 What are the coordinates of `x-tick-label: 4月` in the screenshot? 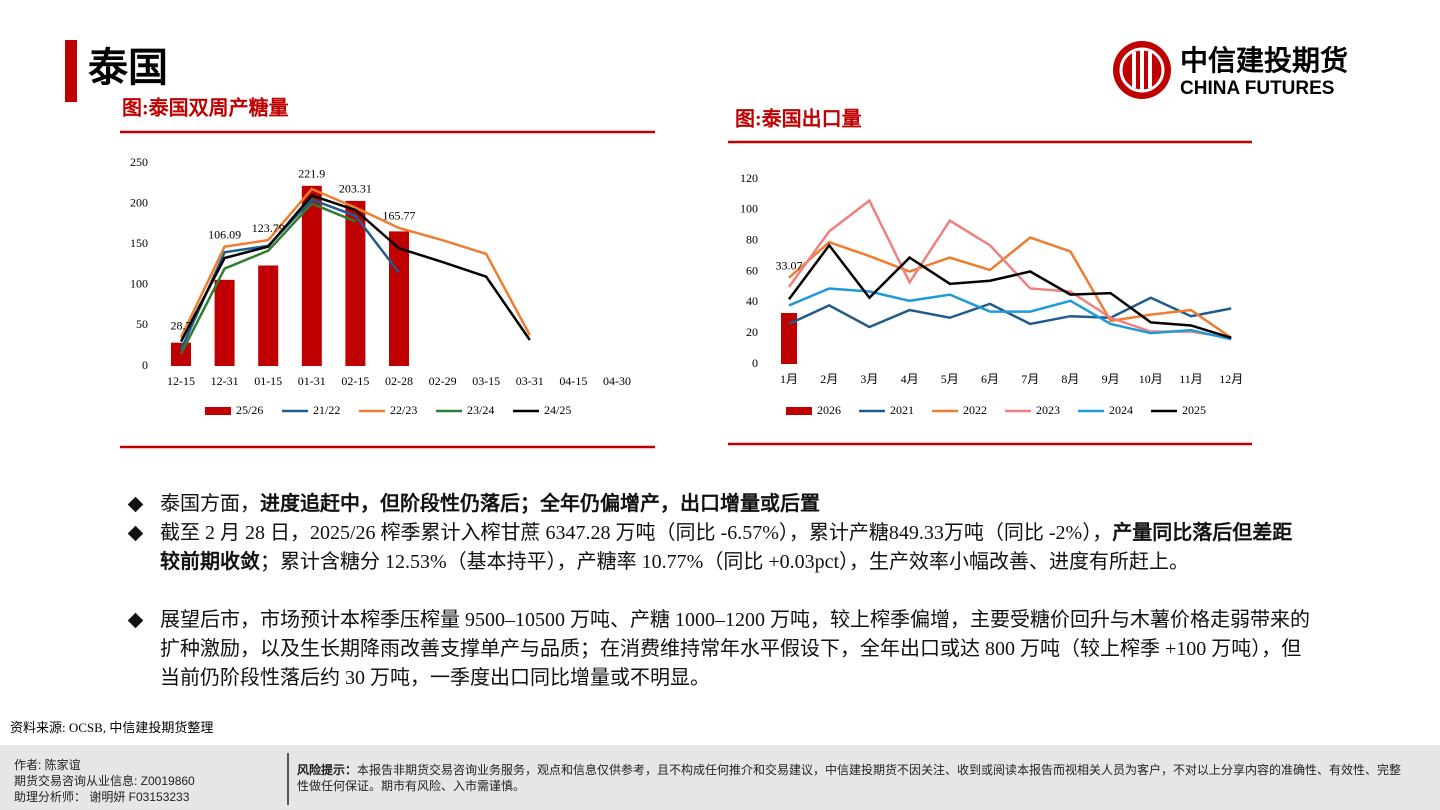 It's located at (910, 379).